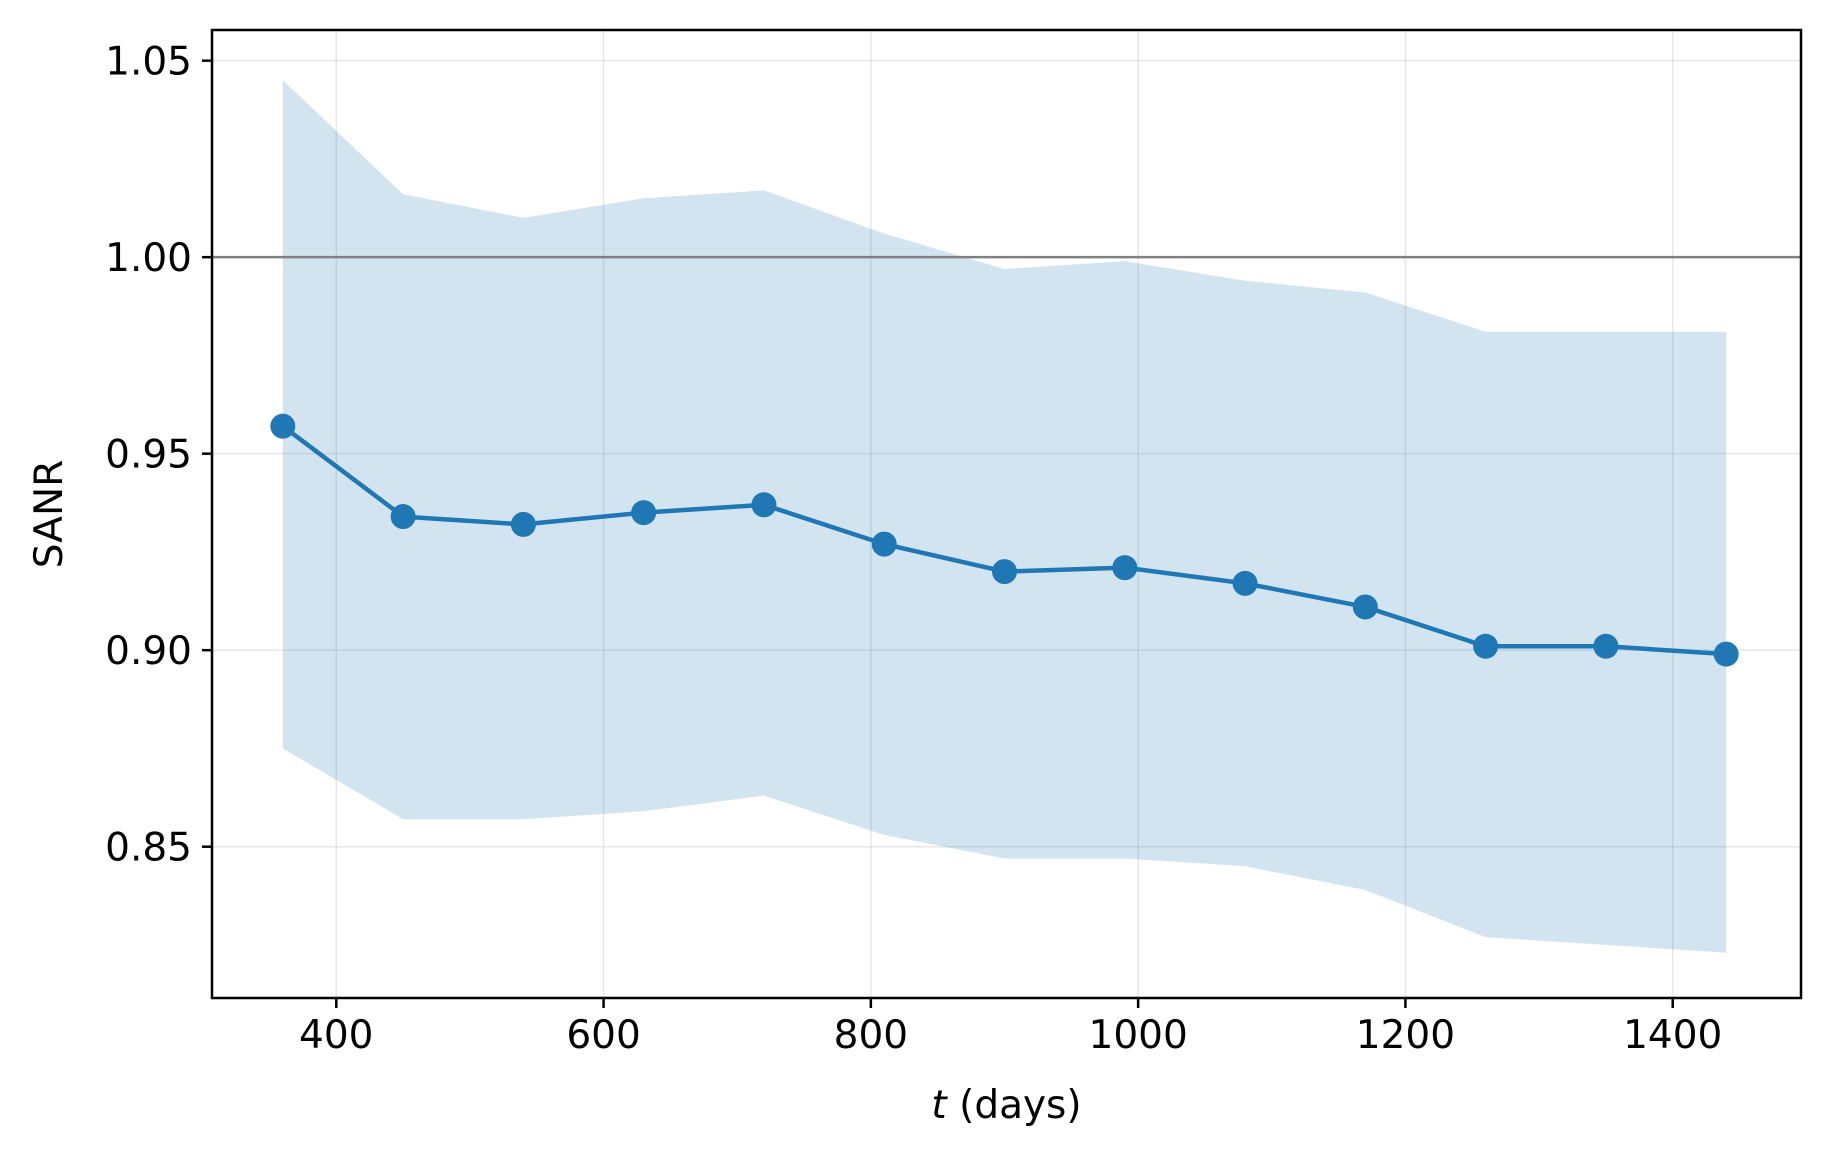  What do you see at coordinates (1138, 1035) in the screenshot?
I see `x-tick-label: 1000` at bounding box center [1138, 1035].